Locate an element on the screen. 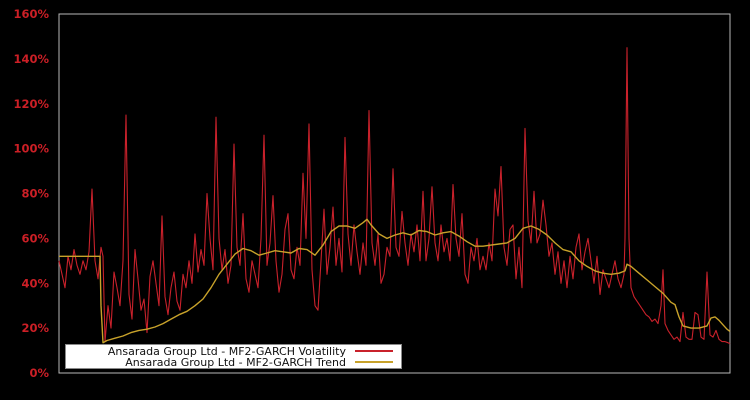 The width and height of the screenshot is (750, 400). trend-line-sample-icon is located at coordinates (374, 362).